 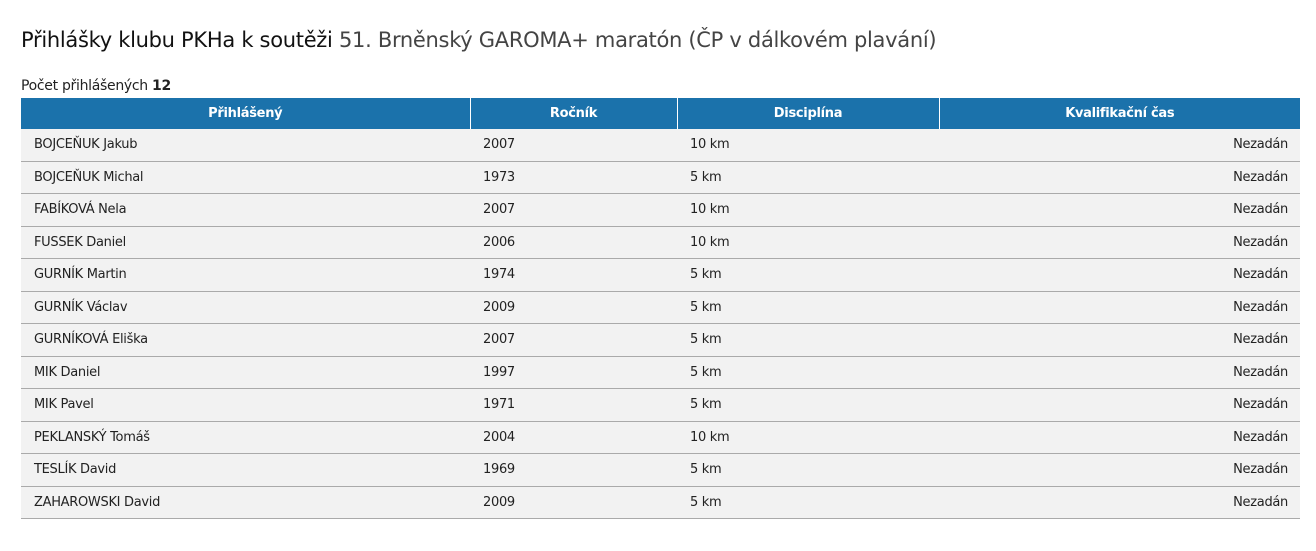 I want to click on table-row: TESLÍK David 1969 5 km Nezadán, so click(x=660, y=470).